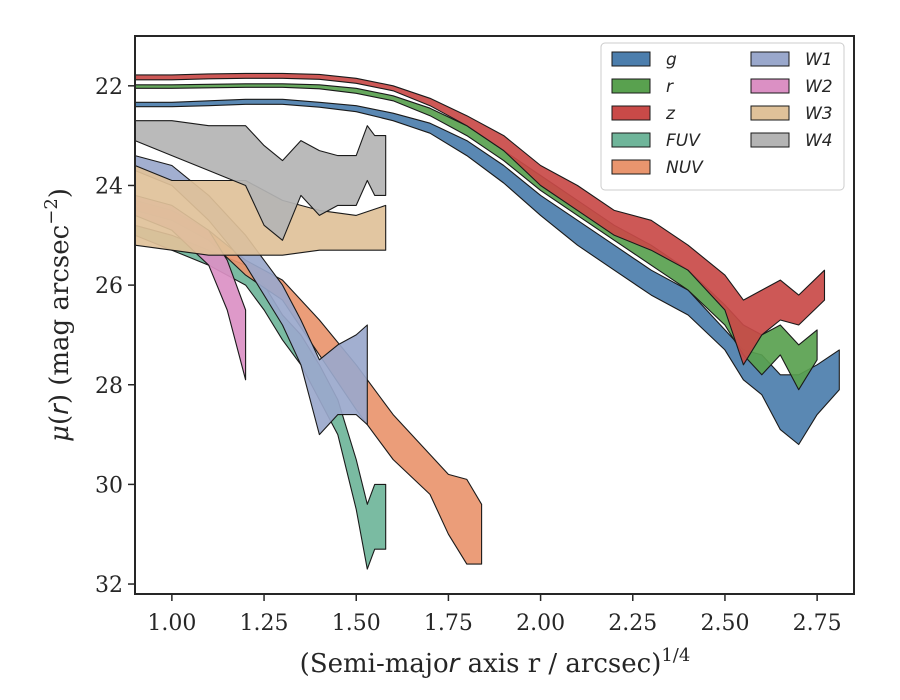 The width and height of the screenshot is (900, 700). Describe the element at coordinates (819, 87) in the screenshot. I see `legend-label-w2: W2` at that location.